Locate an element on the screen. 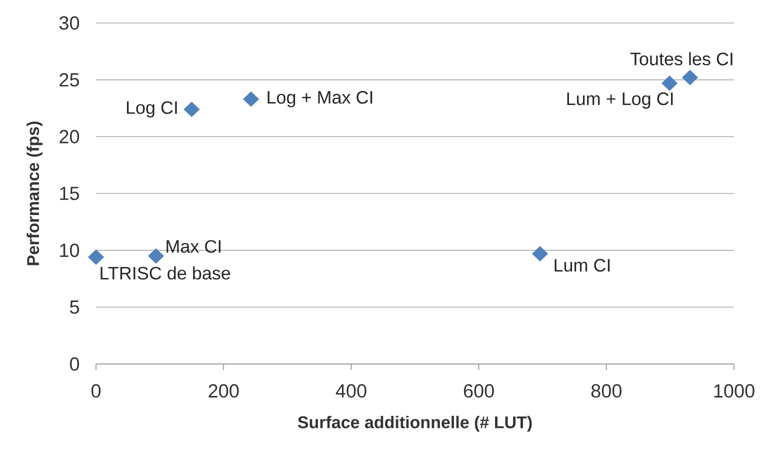 The image size is (774, 453). x-tick-label: 800 is located at coordinates (606, 391).